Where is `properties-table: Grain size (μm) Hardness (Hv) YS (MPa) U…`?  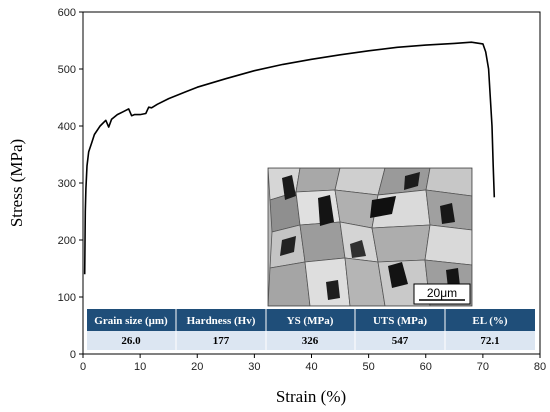
properties-table: Grain size (μm) Hardness (Hv) YS (MPa) U… is located at coordinates (311, 329).